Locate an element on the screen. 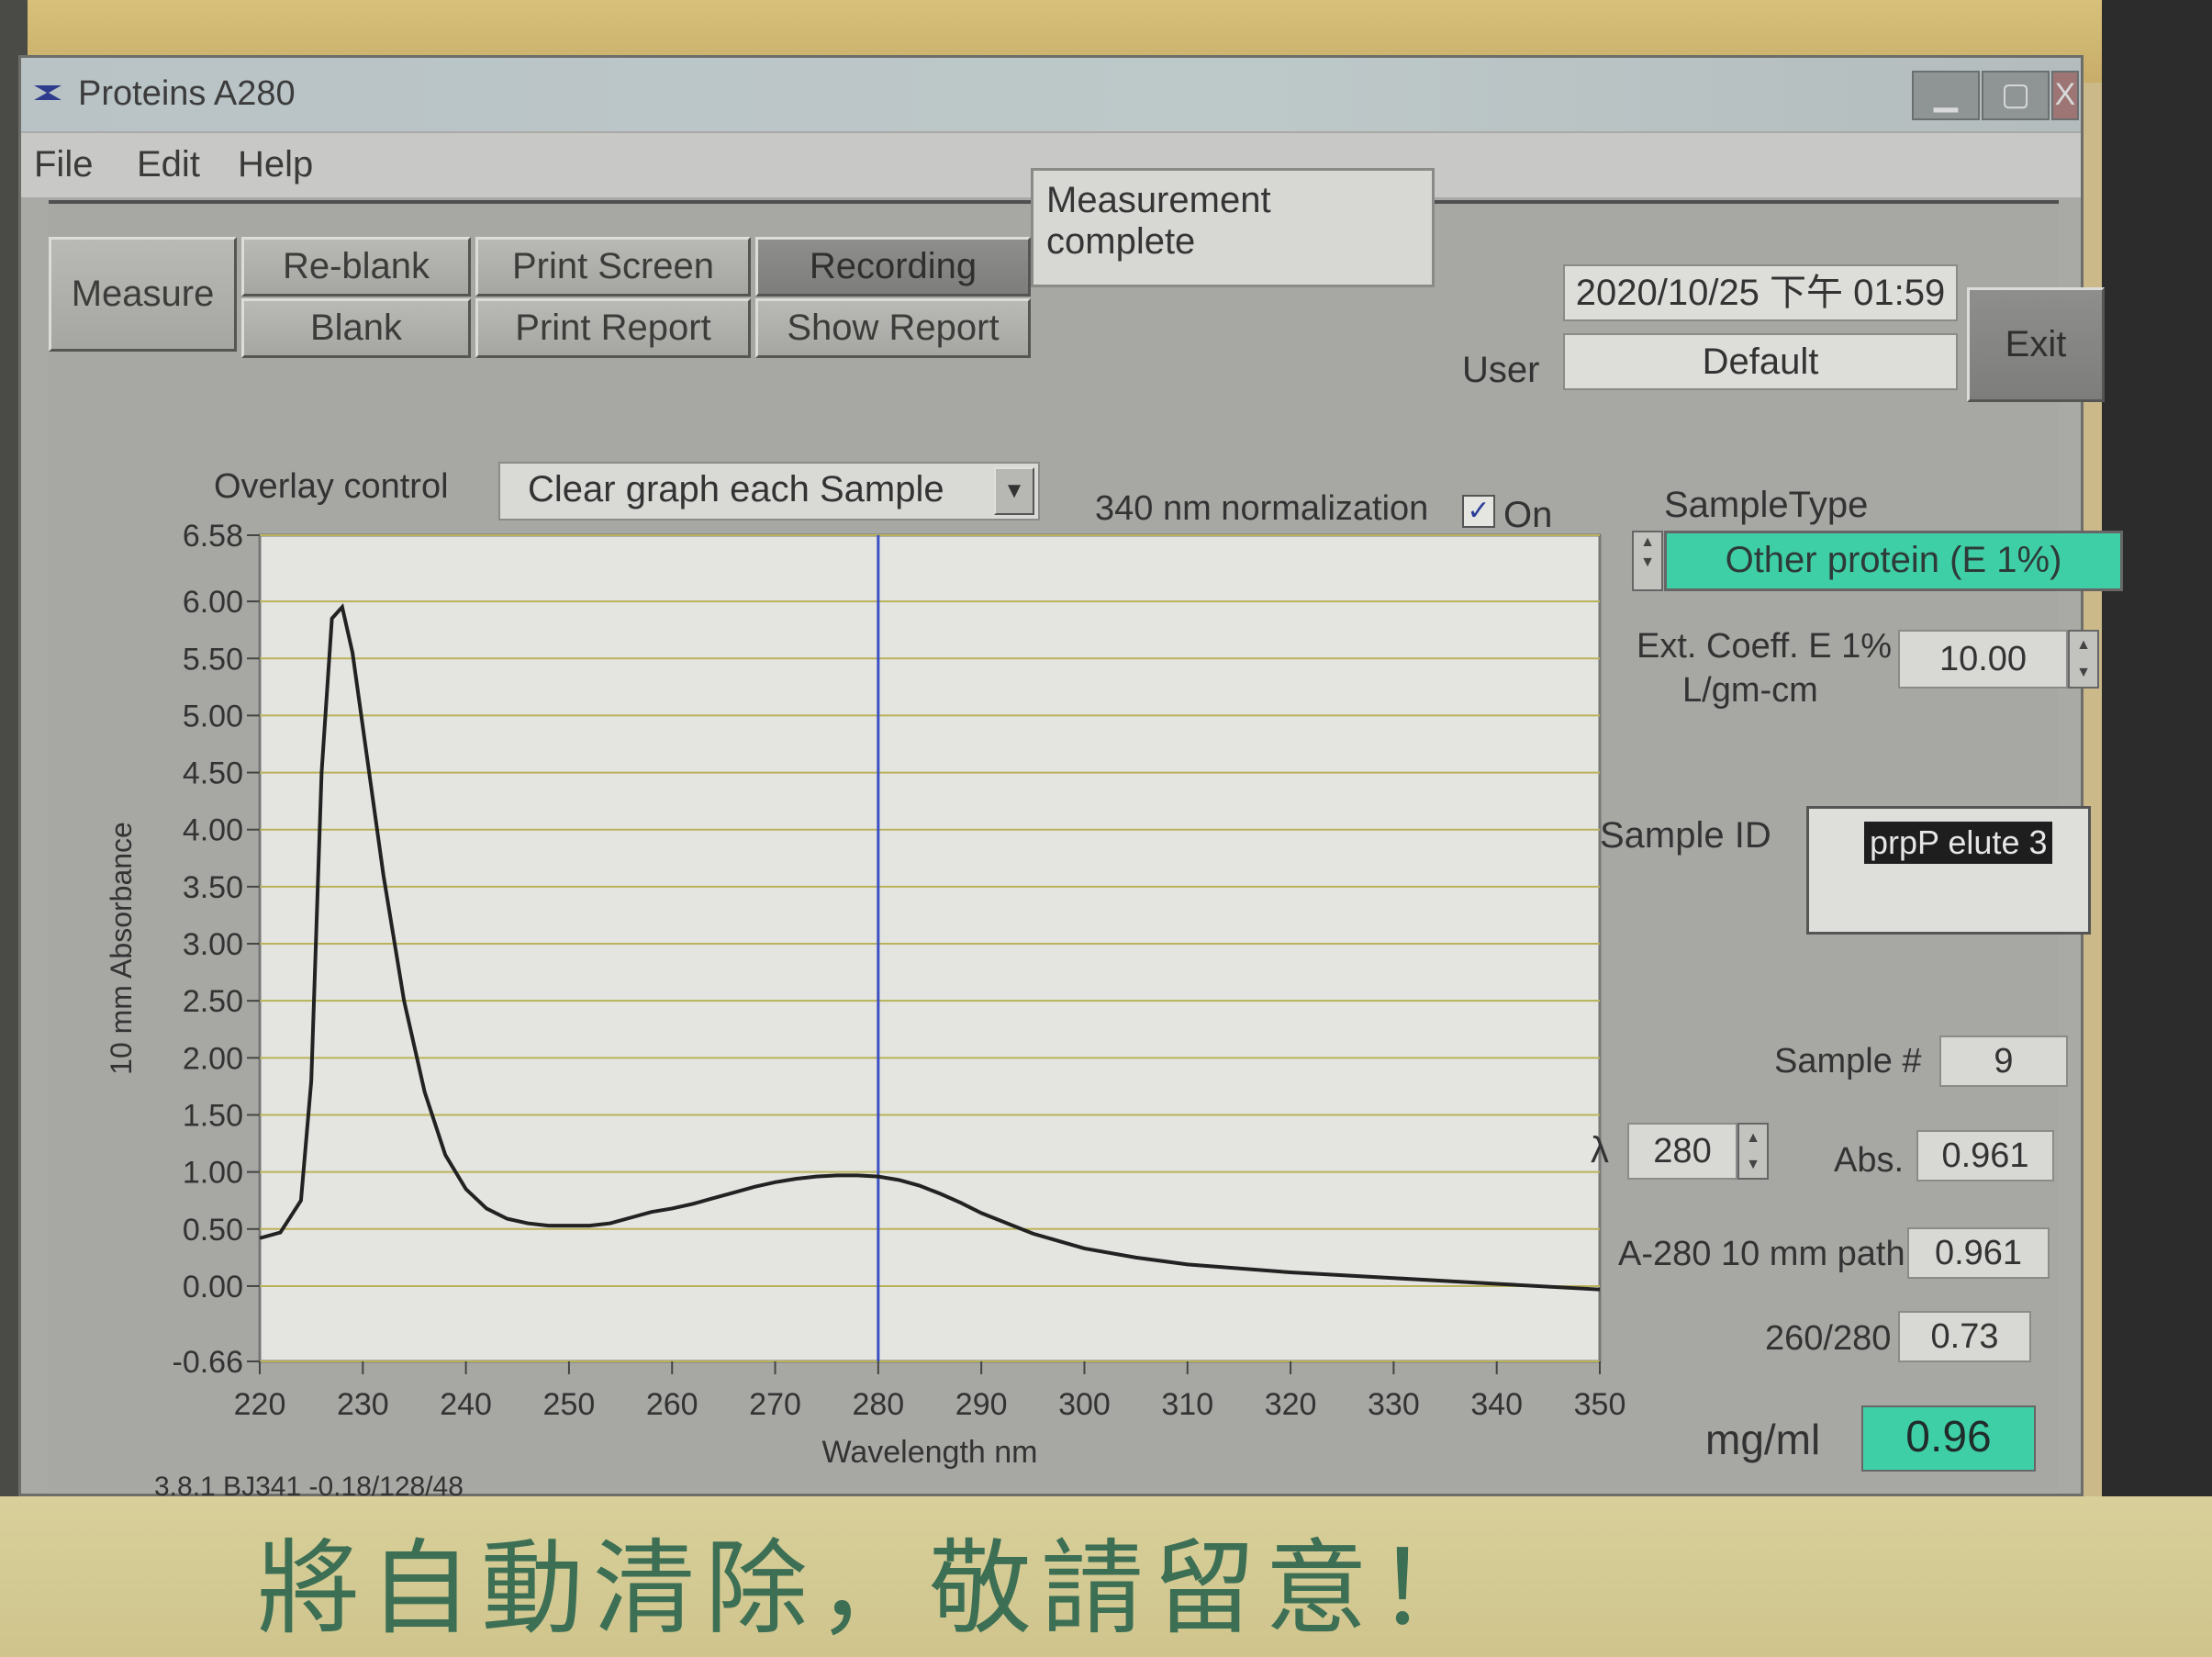 The height and width of the screenshot is (1657, 2212). notice-text: 將自動清除，敬請留意！ is located at coordinates (873, 1589).